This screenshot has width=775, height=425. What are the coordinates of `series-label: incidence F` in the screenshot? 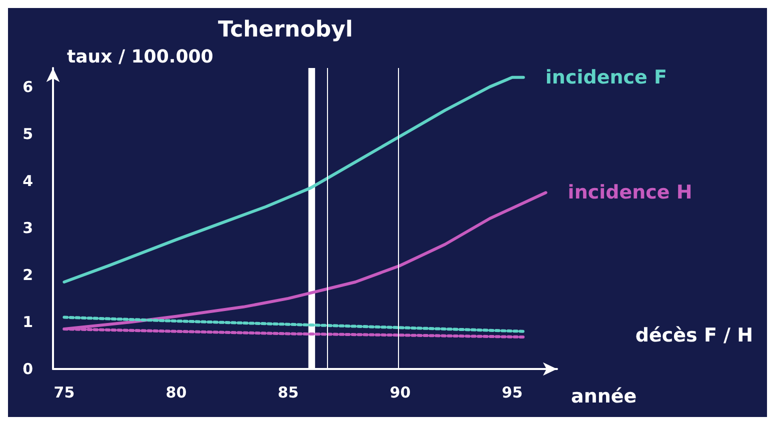 It's located at (606, 77).